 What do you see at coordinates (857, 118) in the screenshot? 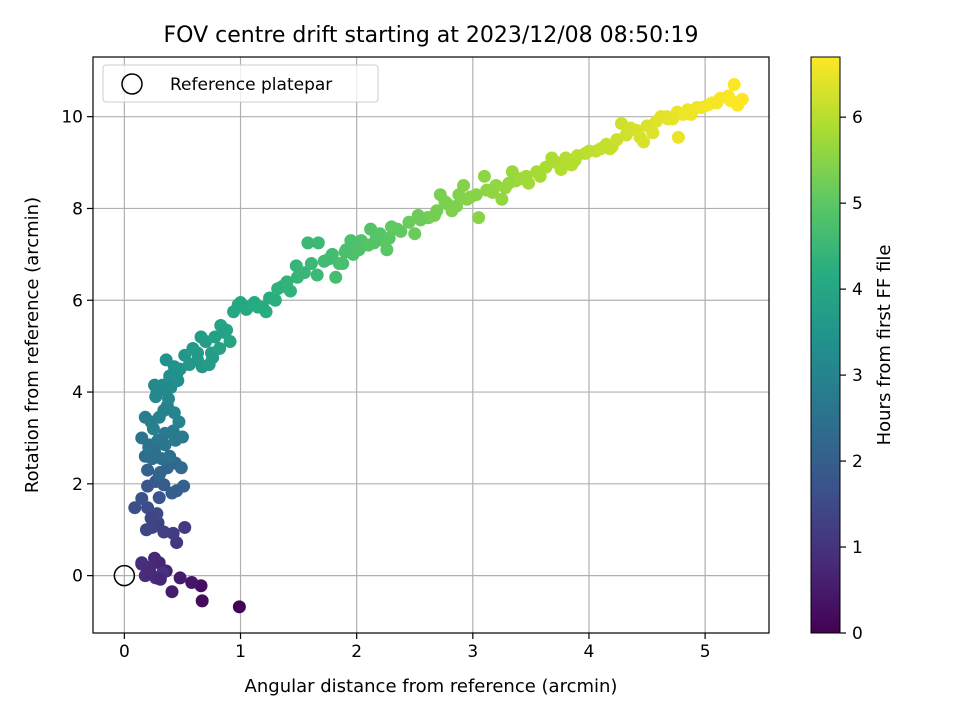
I see `colorbar-tick-label: 6` at bounding box center [857, 118].